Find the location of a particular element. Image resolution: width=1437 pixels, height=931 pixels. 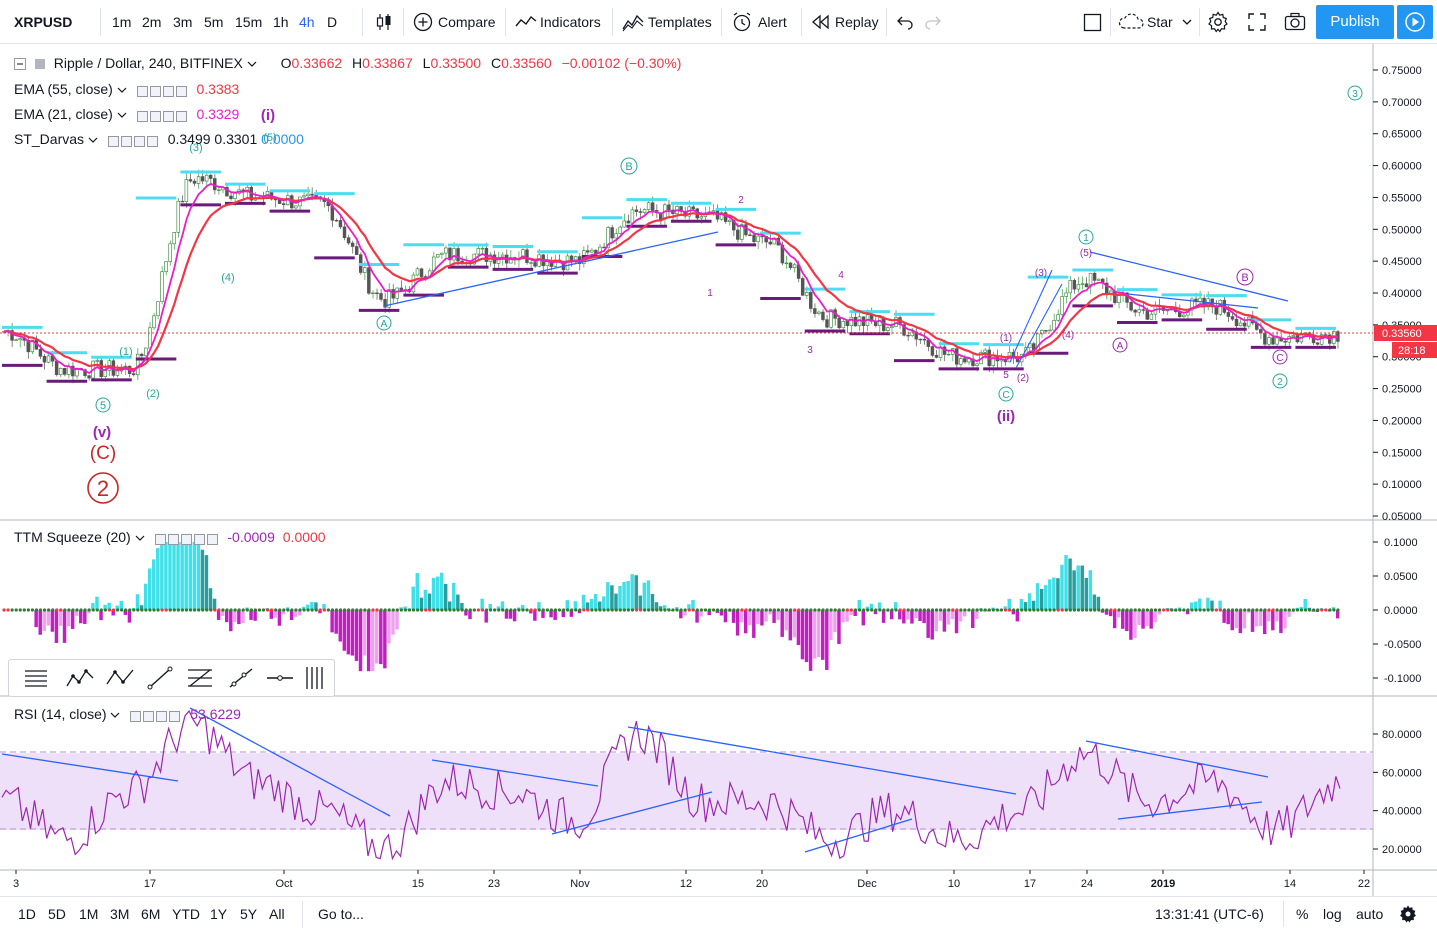

interval-1h: 1h is located at coordinates (281, 22).